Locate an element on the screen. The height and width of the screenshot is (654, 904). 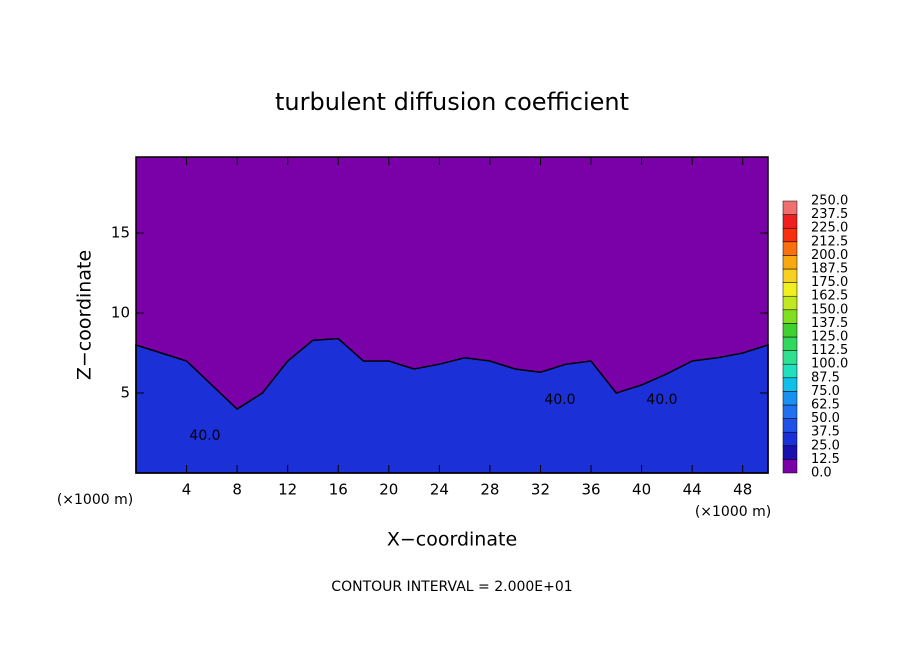
y-tick-label: 15 is located at coordinates (120, 233).